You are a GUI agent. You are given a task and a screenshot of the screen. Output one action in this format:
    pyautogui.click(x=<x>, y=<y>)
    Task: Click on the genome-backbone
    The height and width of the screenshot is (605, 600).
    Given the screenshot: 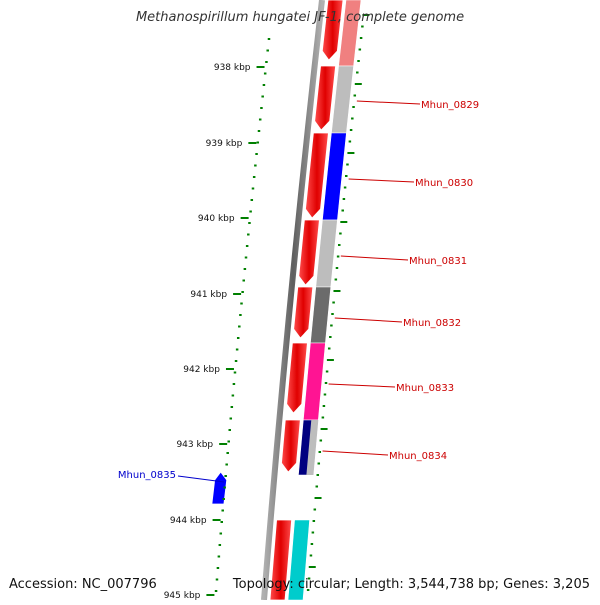 What is the action you would take?
    pyautogui.click(x=293, y=300)
    